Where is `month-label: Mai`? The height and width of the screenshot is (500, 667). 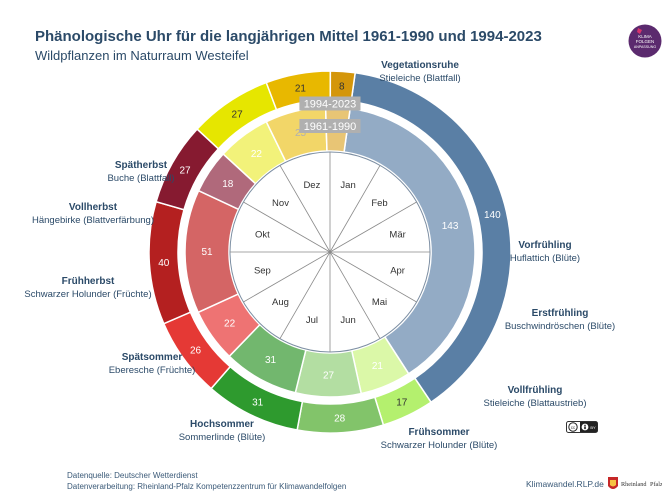
month-label: Mai is located at coordinates (379, 302).